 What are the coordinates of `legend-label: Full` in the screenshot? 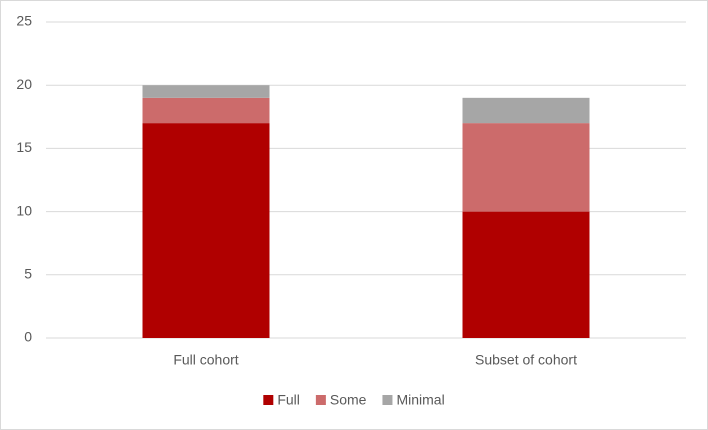 It's located at (288, 400).